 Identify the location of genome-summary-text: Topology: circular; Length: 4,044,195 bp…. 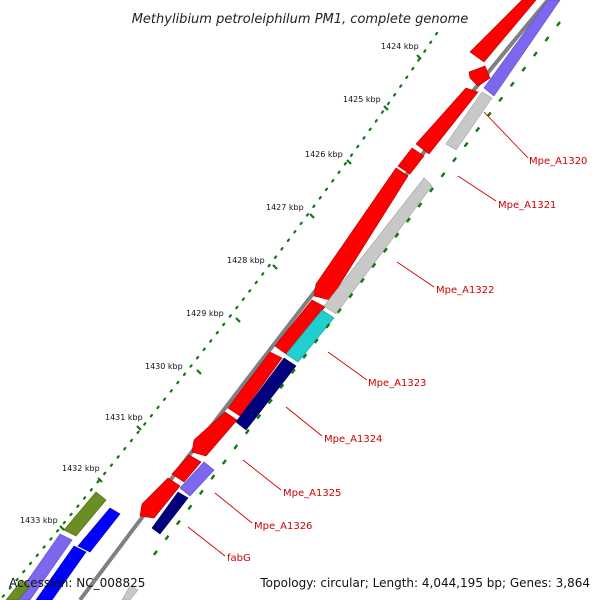
(425, 583).